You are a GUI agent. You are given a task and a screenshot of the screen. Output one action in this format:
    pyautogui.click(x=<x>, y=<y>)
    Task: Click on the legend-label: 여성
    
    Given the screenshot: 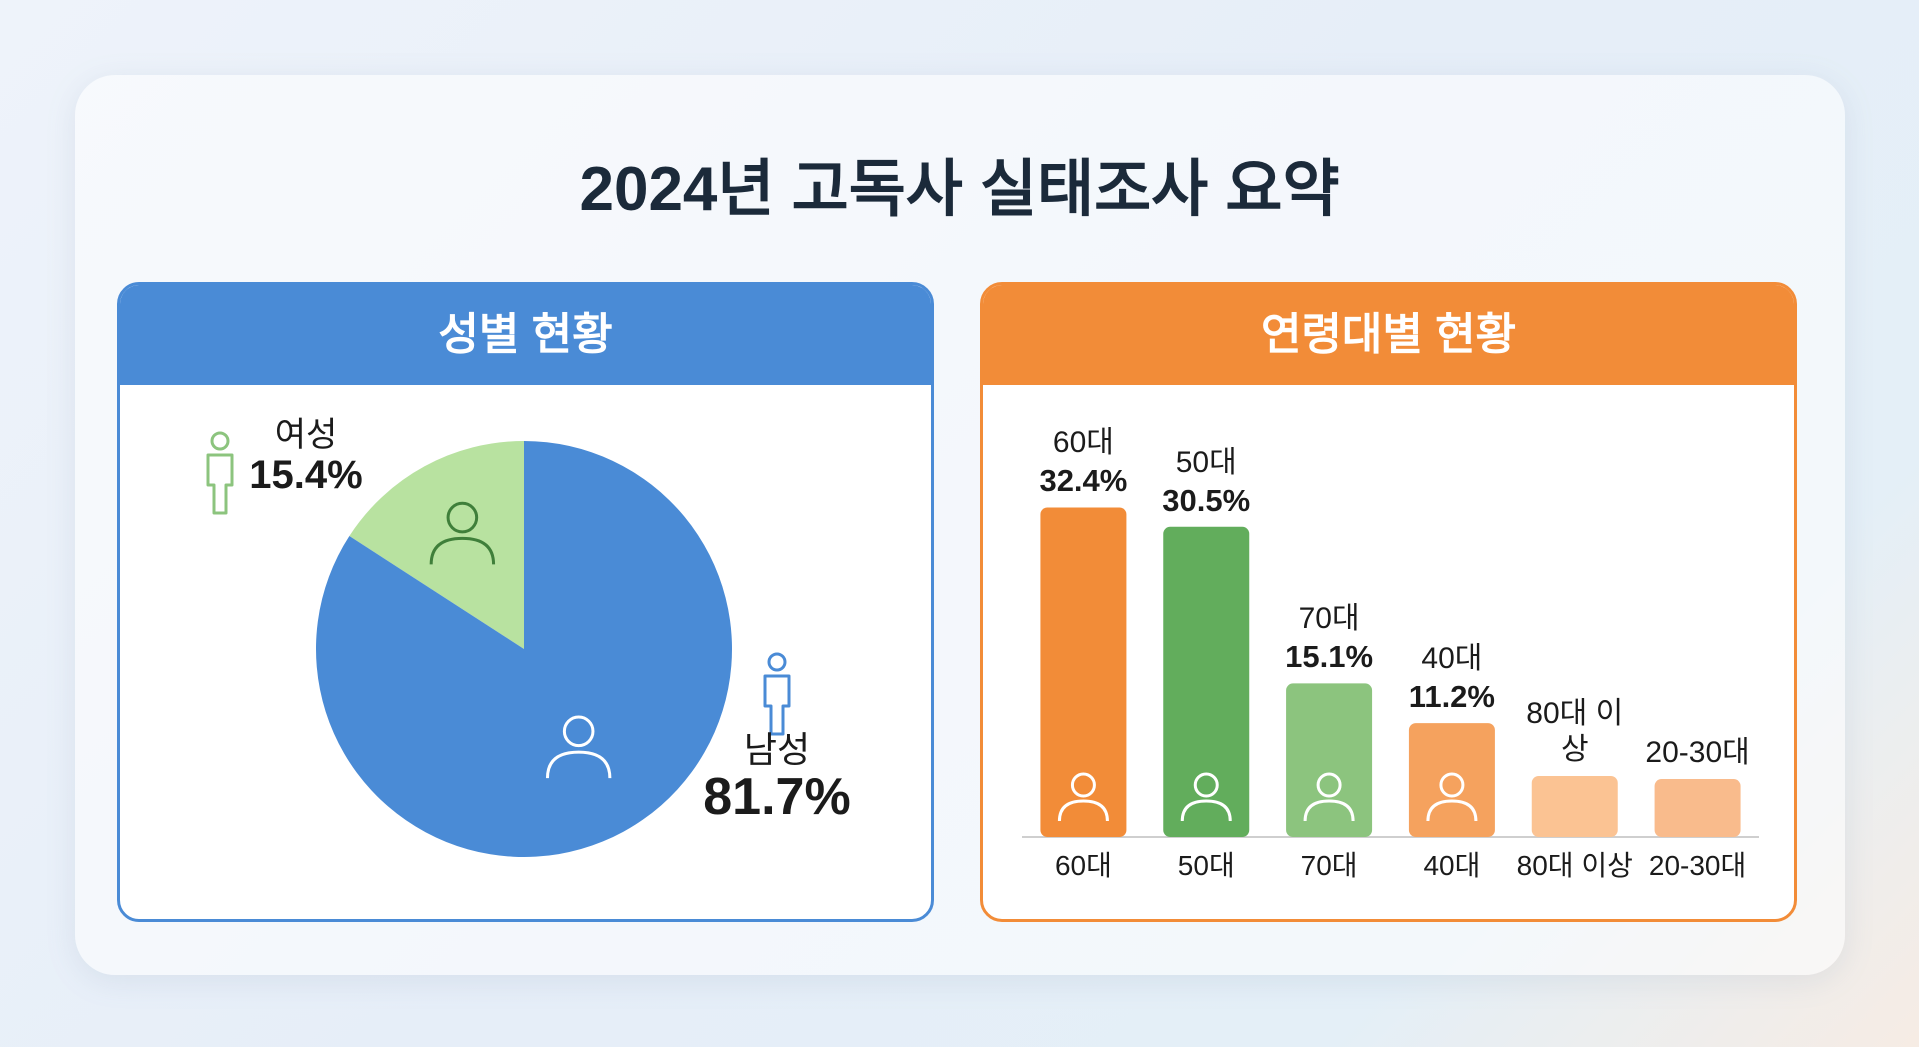 What is the action you would take?
    pyautogui.click(x=306, y=434)
    